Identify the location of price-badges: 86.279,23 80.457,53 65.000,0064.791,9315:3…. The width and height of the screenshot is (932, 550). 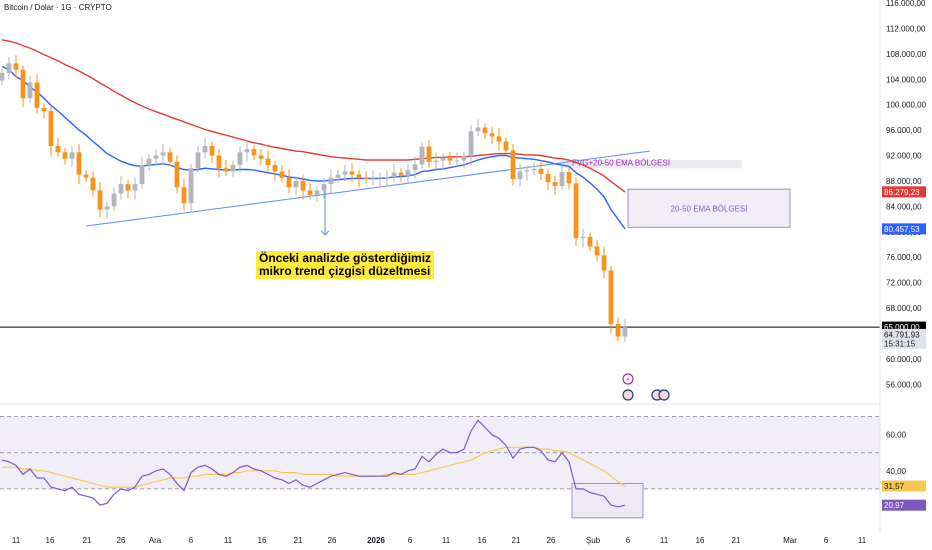
(904, 348).